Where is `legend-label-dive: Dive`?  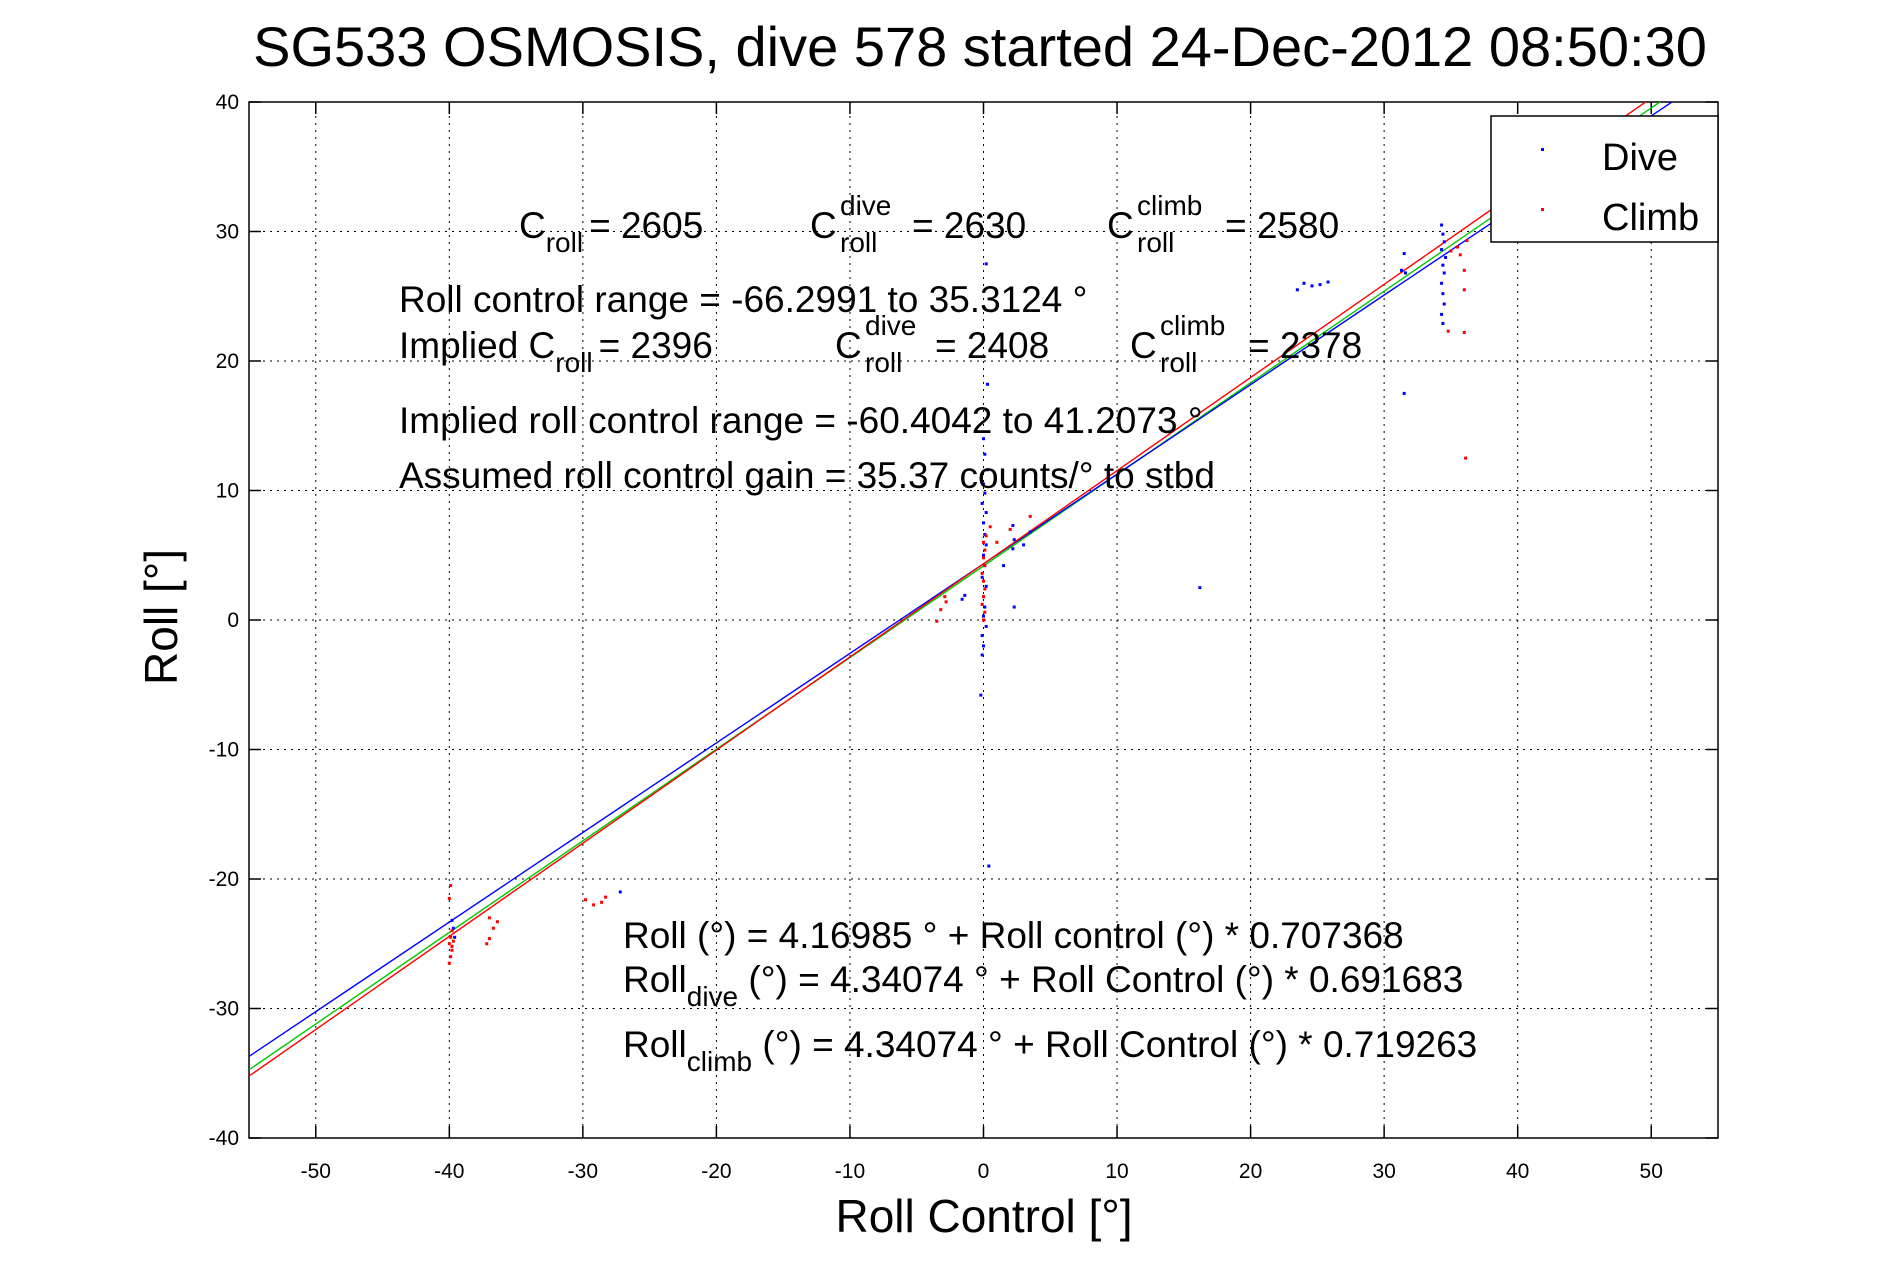 legend-label-dive: Dive is located at coordinates (1640, 158).